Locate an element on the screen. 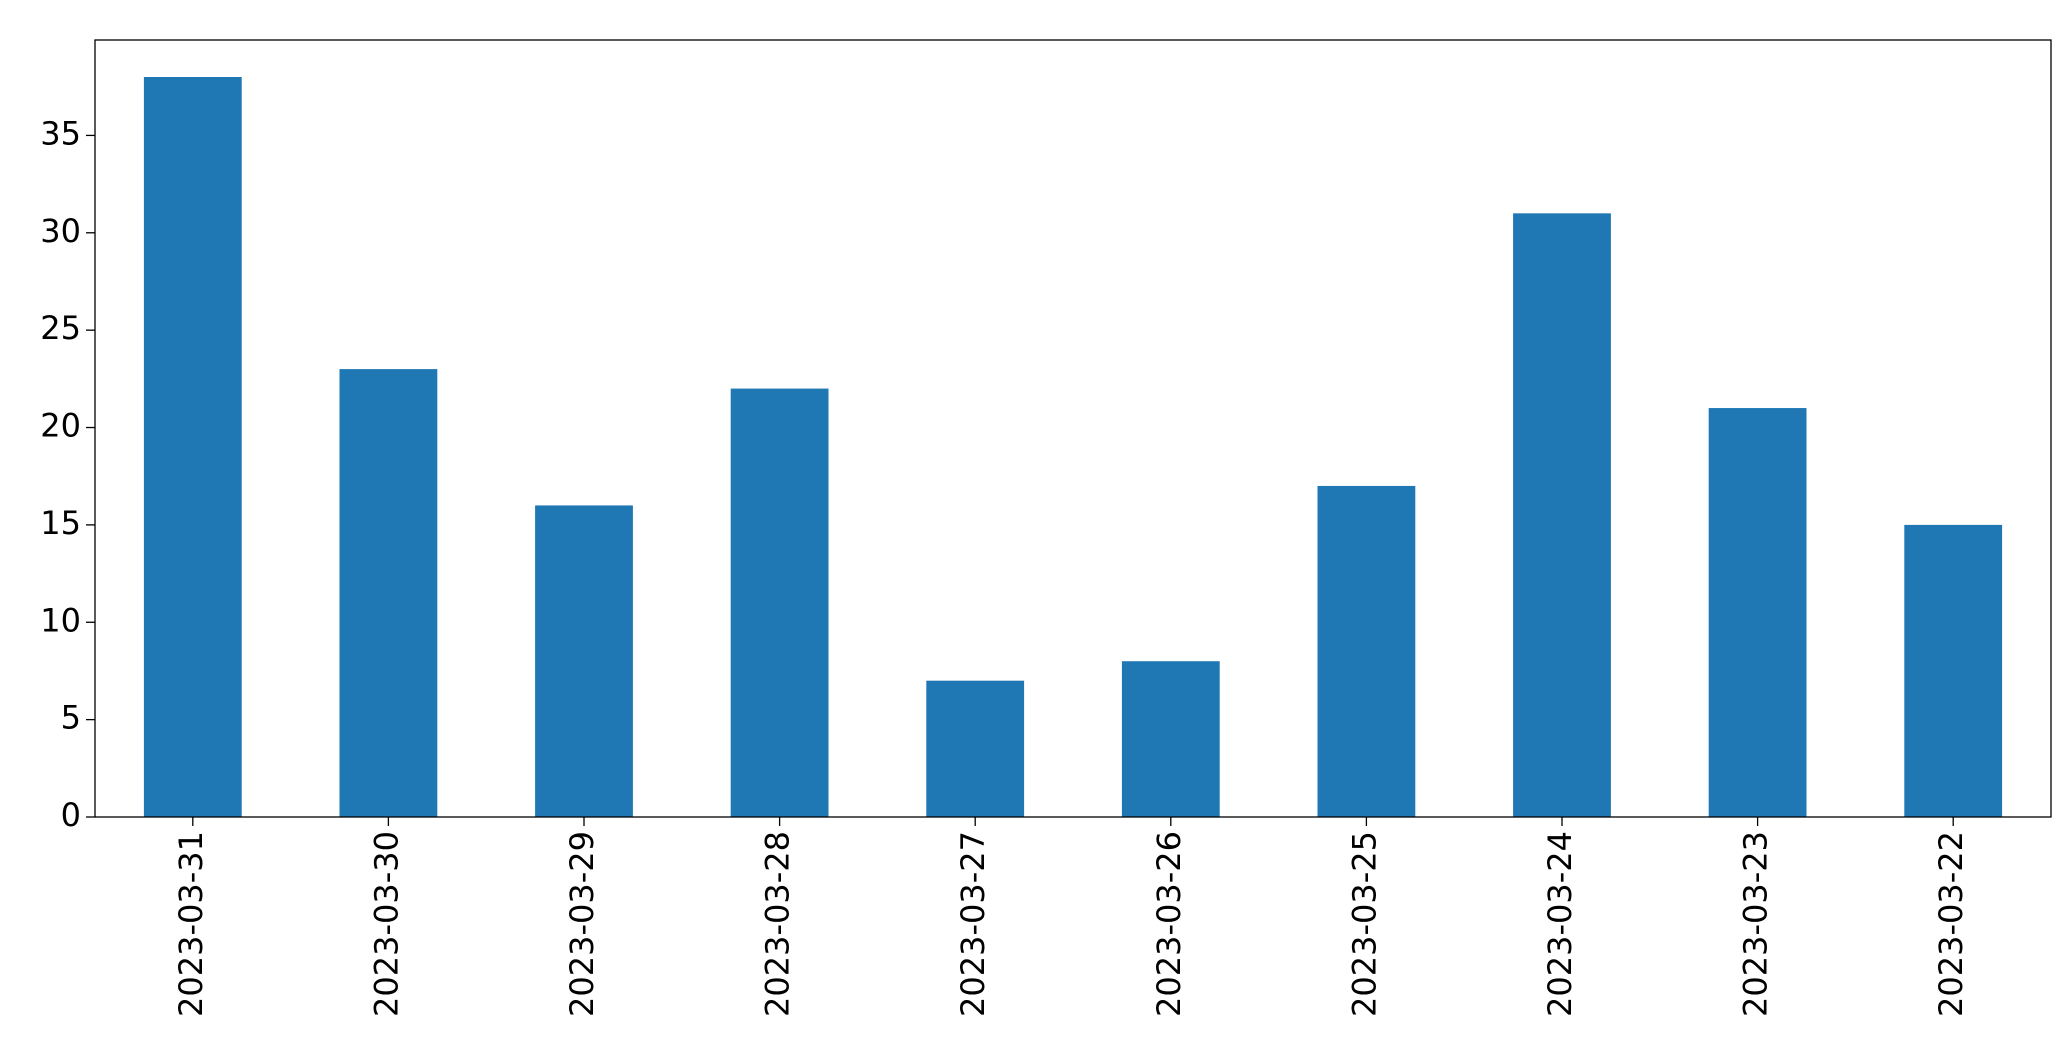 The height and width of the screenshot is (1061, 2071). y-tick-label: 25 is located at coordinates (60, 328).